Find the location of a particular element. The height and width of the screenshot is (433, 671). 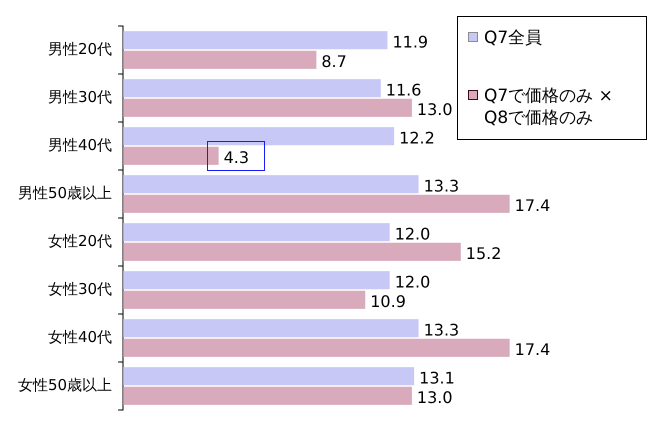

y-tick-label: 女性20代 is located at coordinates (80, 241).